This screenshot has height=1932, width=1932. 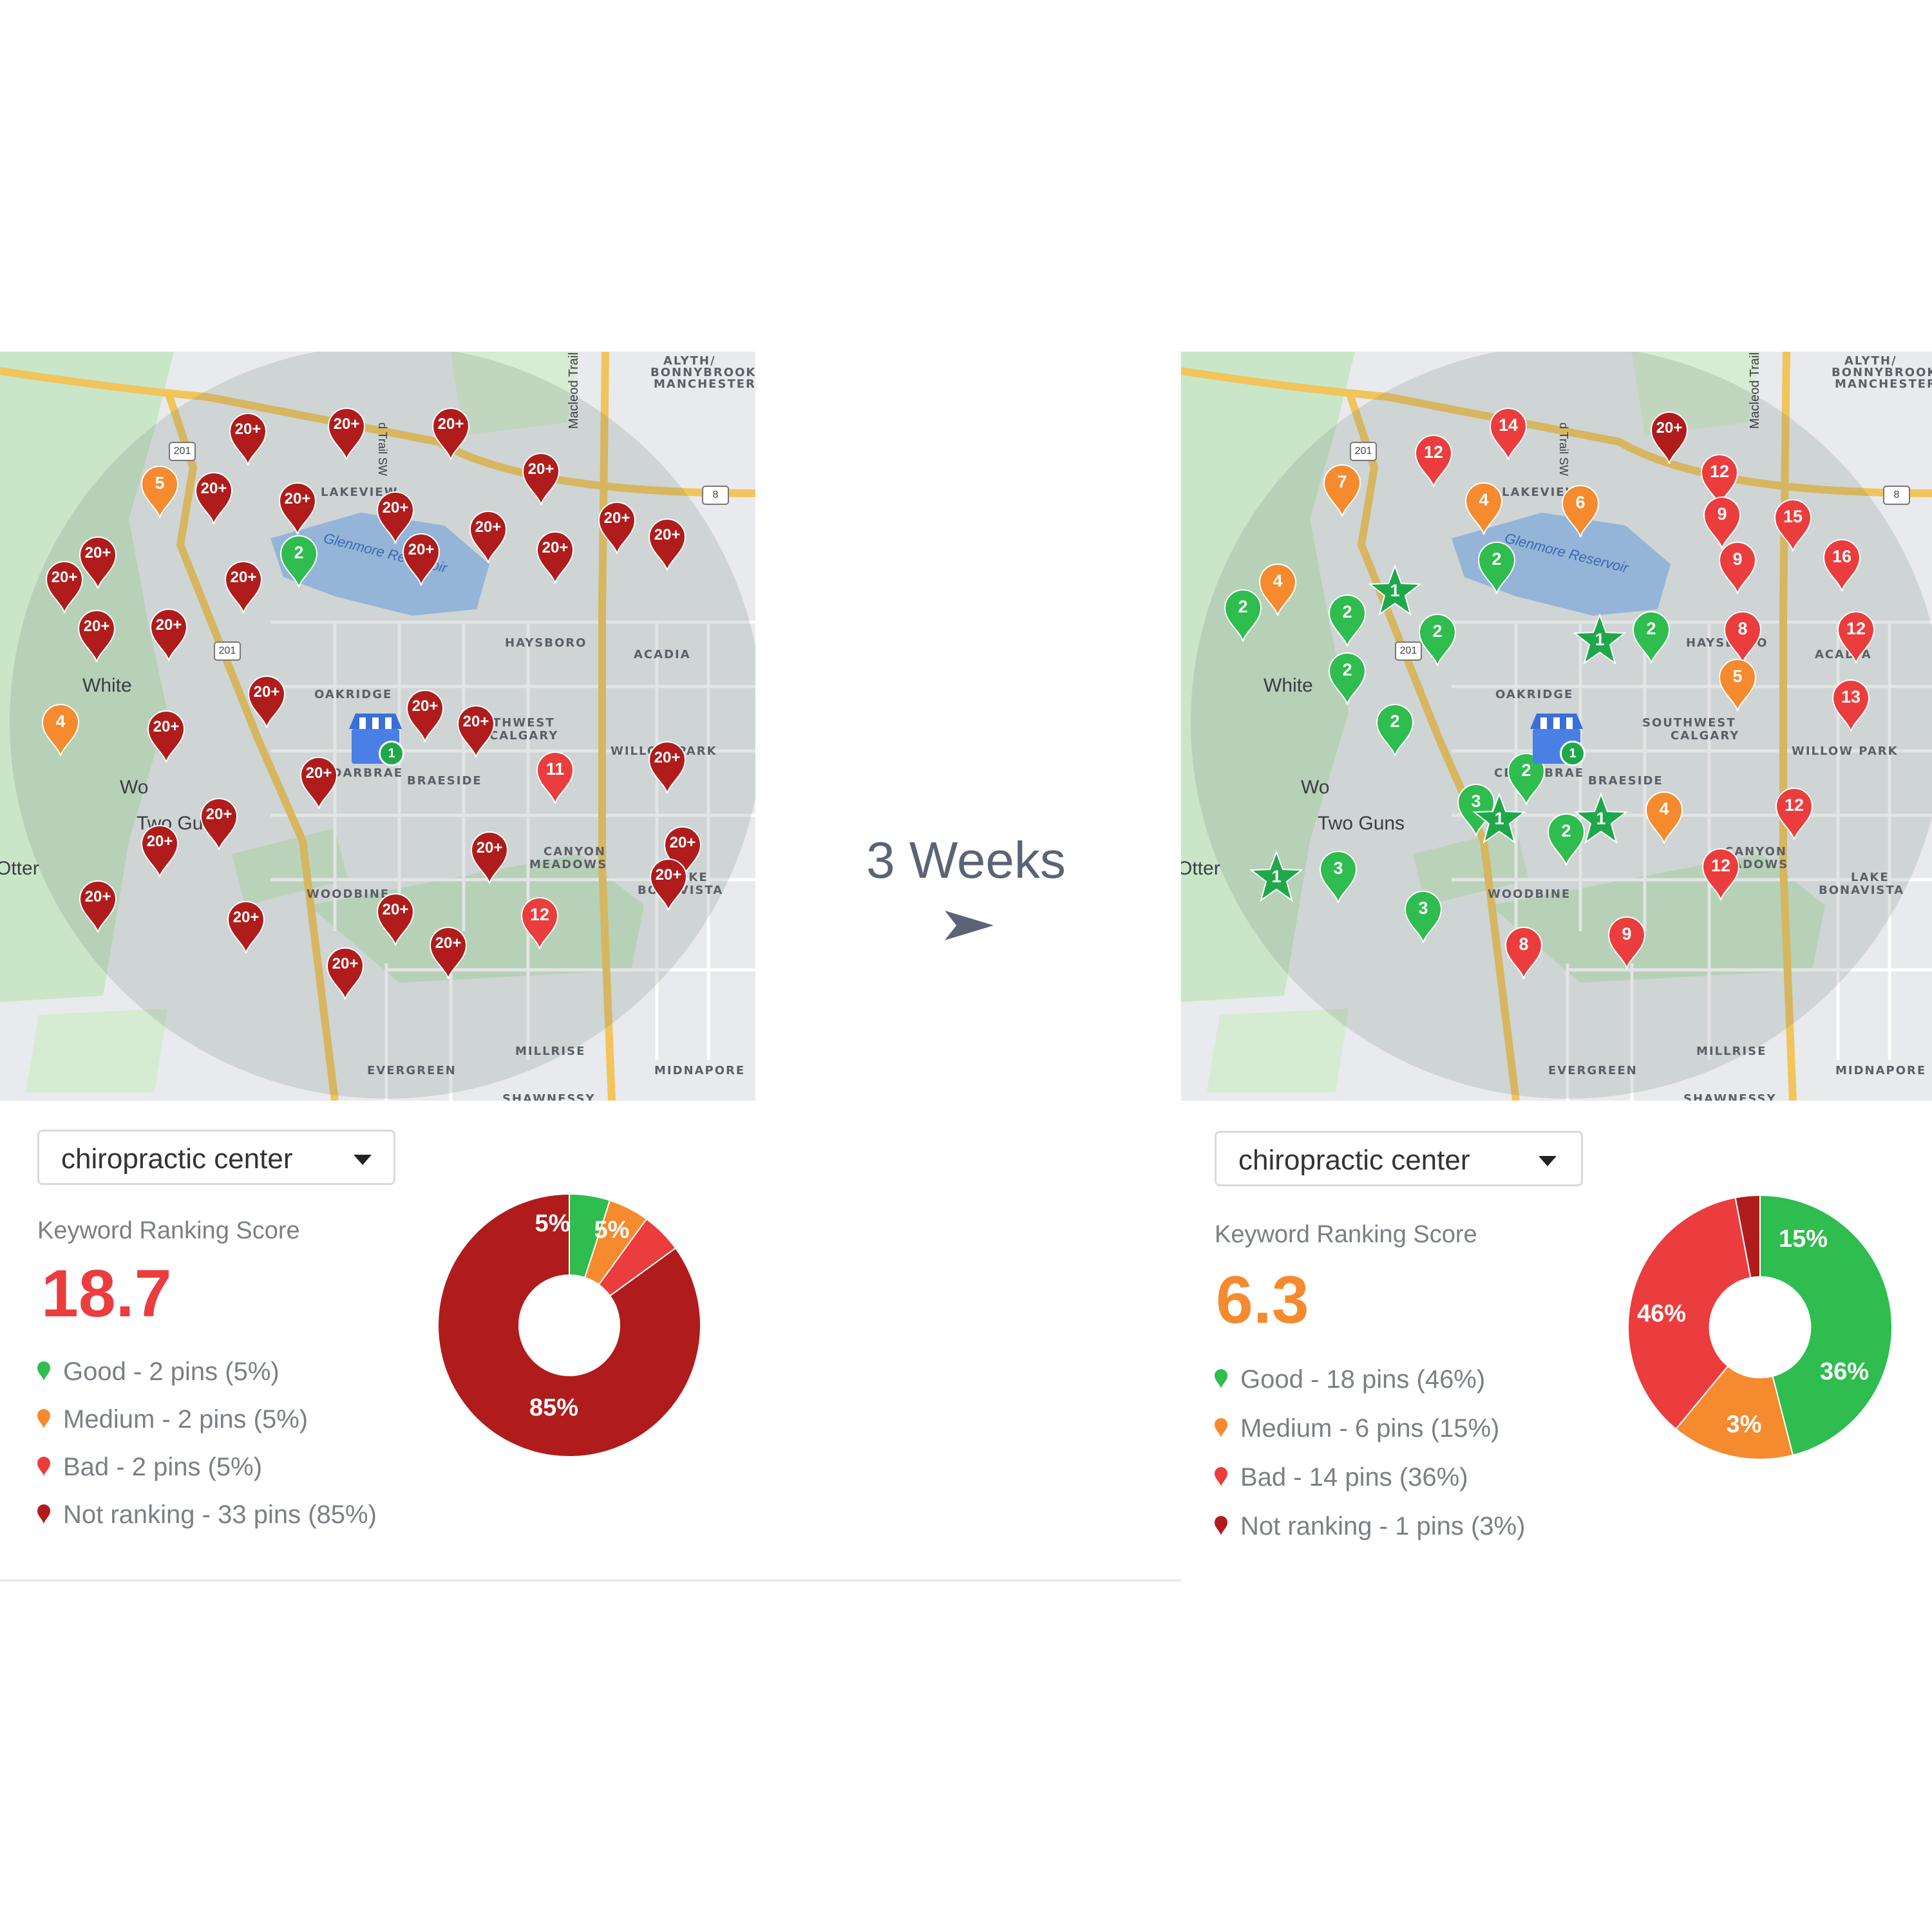 What do you see at coordinates (1803, 1239) in the screenshot?
I see `donut-label: 15%` at bounding box center [1803, 1239].